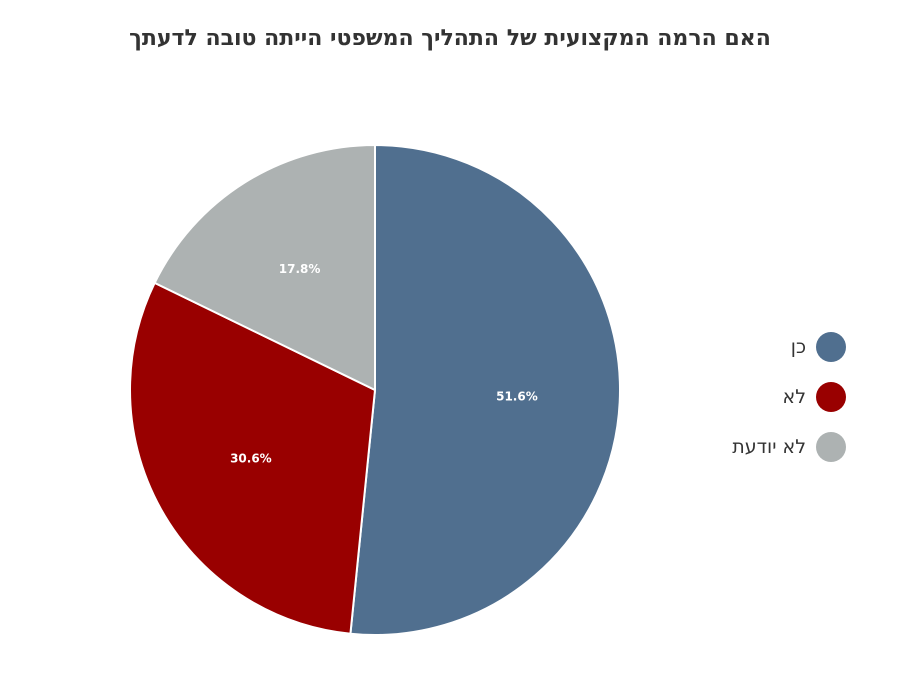 This screenshot has width=900, height=700. What do you see at coordinates (831, 447) in the screenshot?
I see `legend-swatch-dont-know` at bounding box center [831, 447].